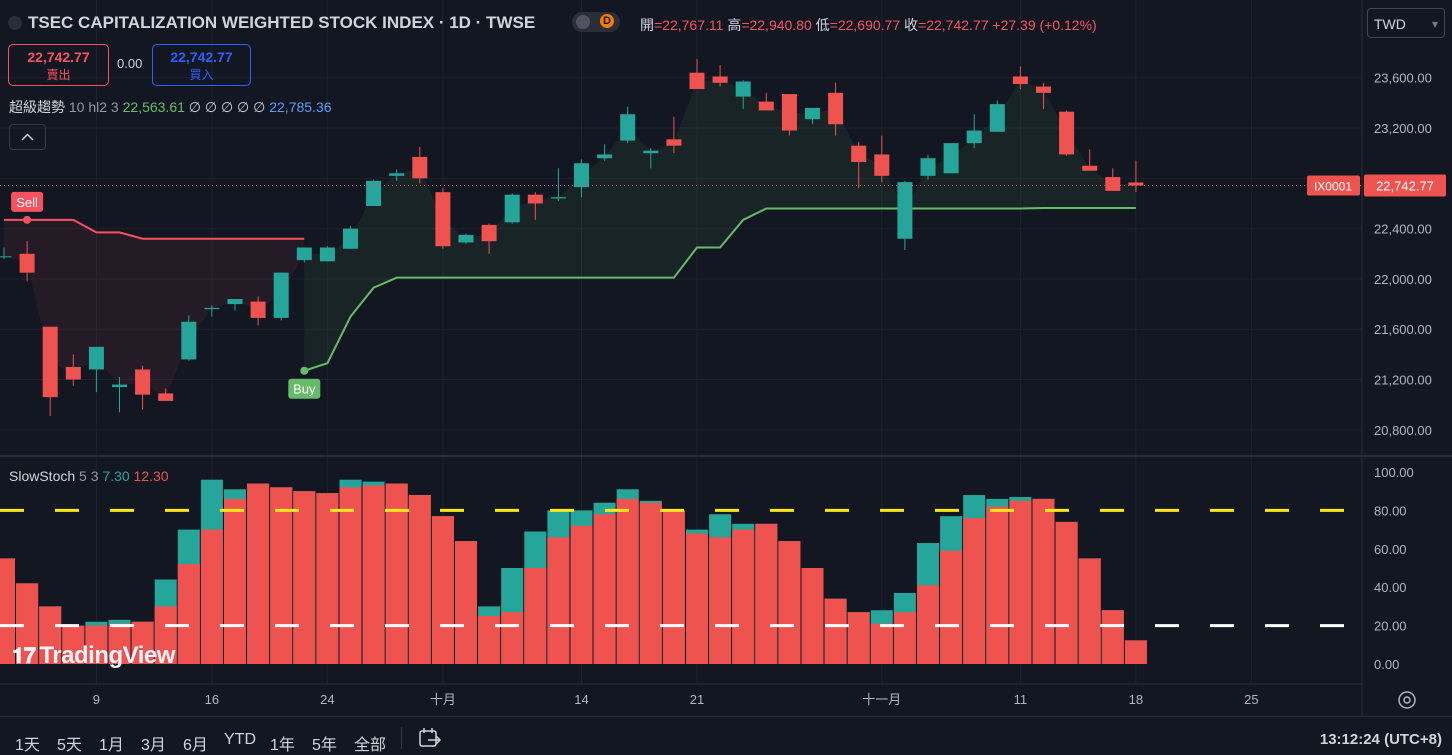 This screenshot has height=755, width=1452. I want to click on range-5d-button: 5天, so click(69, 745).